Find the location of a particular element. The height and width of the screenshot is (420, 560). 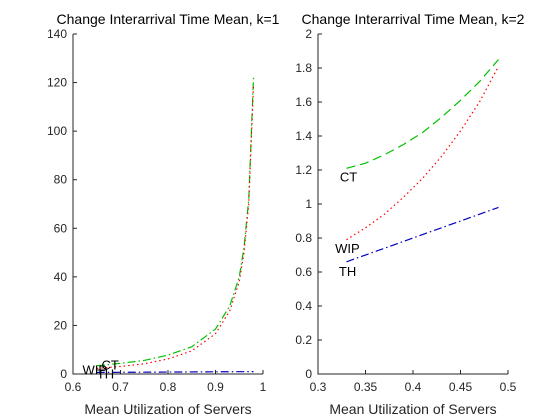

left-chart-xtick-label: 0.9 is located at coordinates (215, 387).